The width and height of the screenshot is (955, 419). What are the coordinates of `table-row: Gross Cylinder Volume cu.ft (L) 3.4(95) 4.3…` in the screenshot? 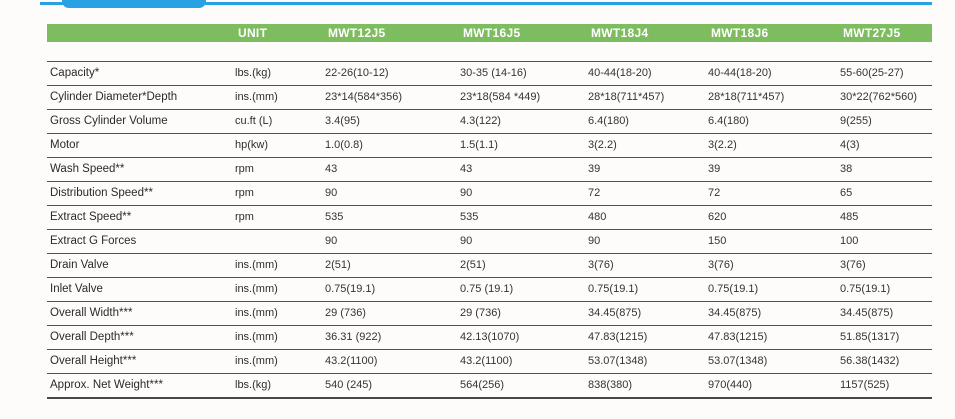 It's located at (489, 121).